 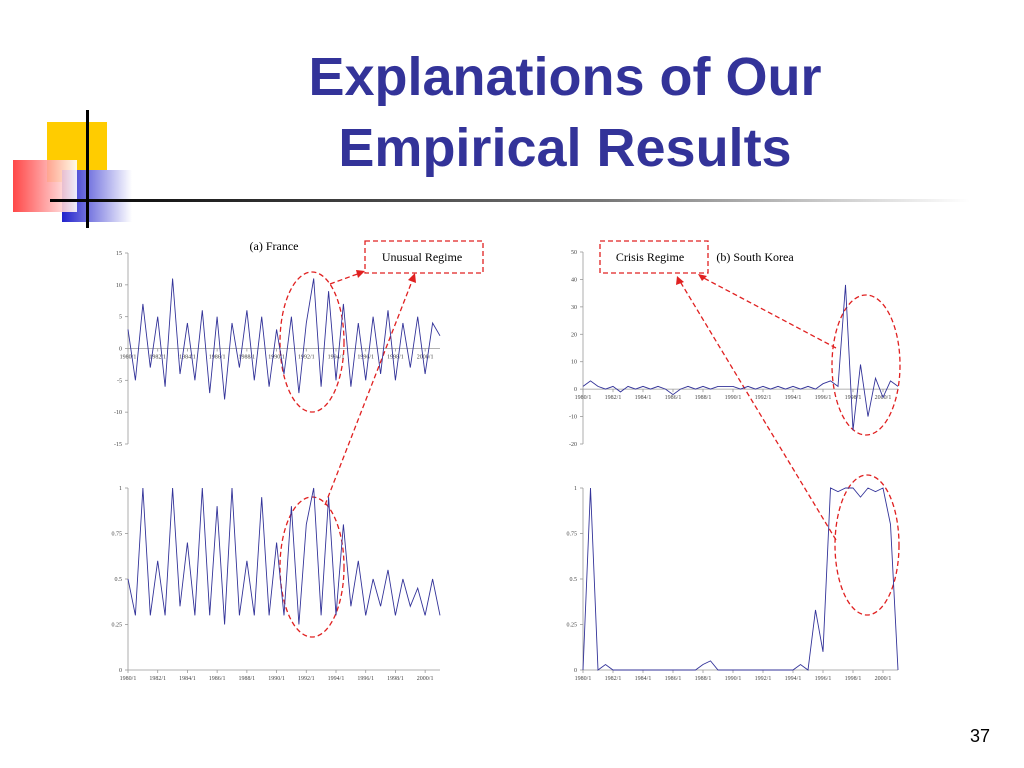 I want to click on annotation: Crisis Regime, so click(x=650, y=257).